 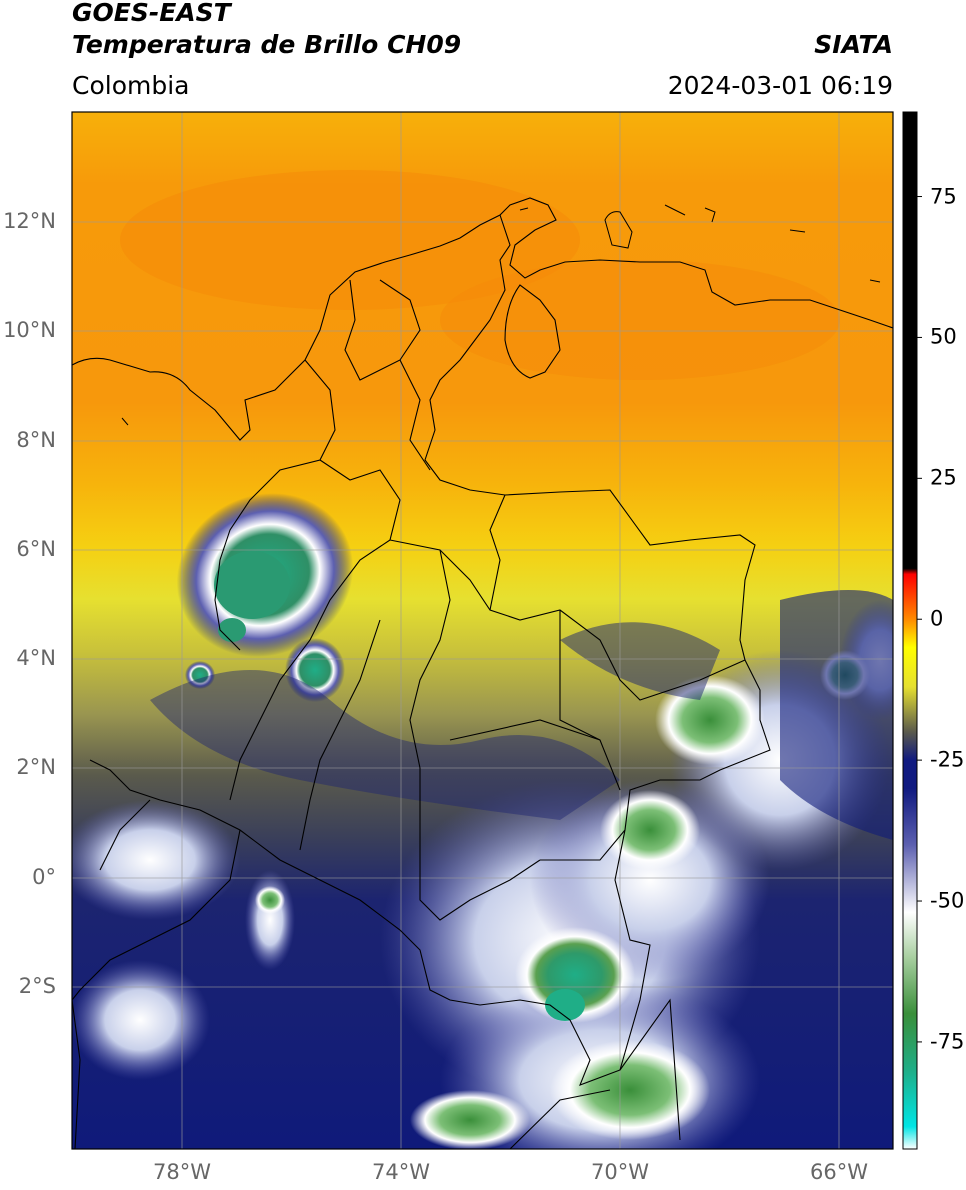 I want to click on product-title: Temperatura de Brillo CH09, so click(x=267, y=44).